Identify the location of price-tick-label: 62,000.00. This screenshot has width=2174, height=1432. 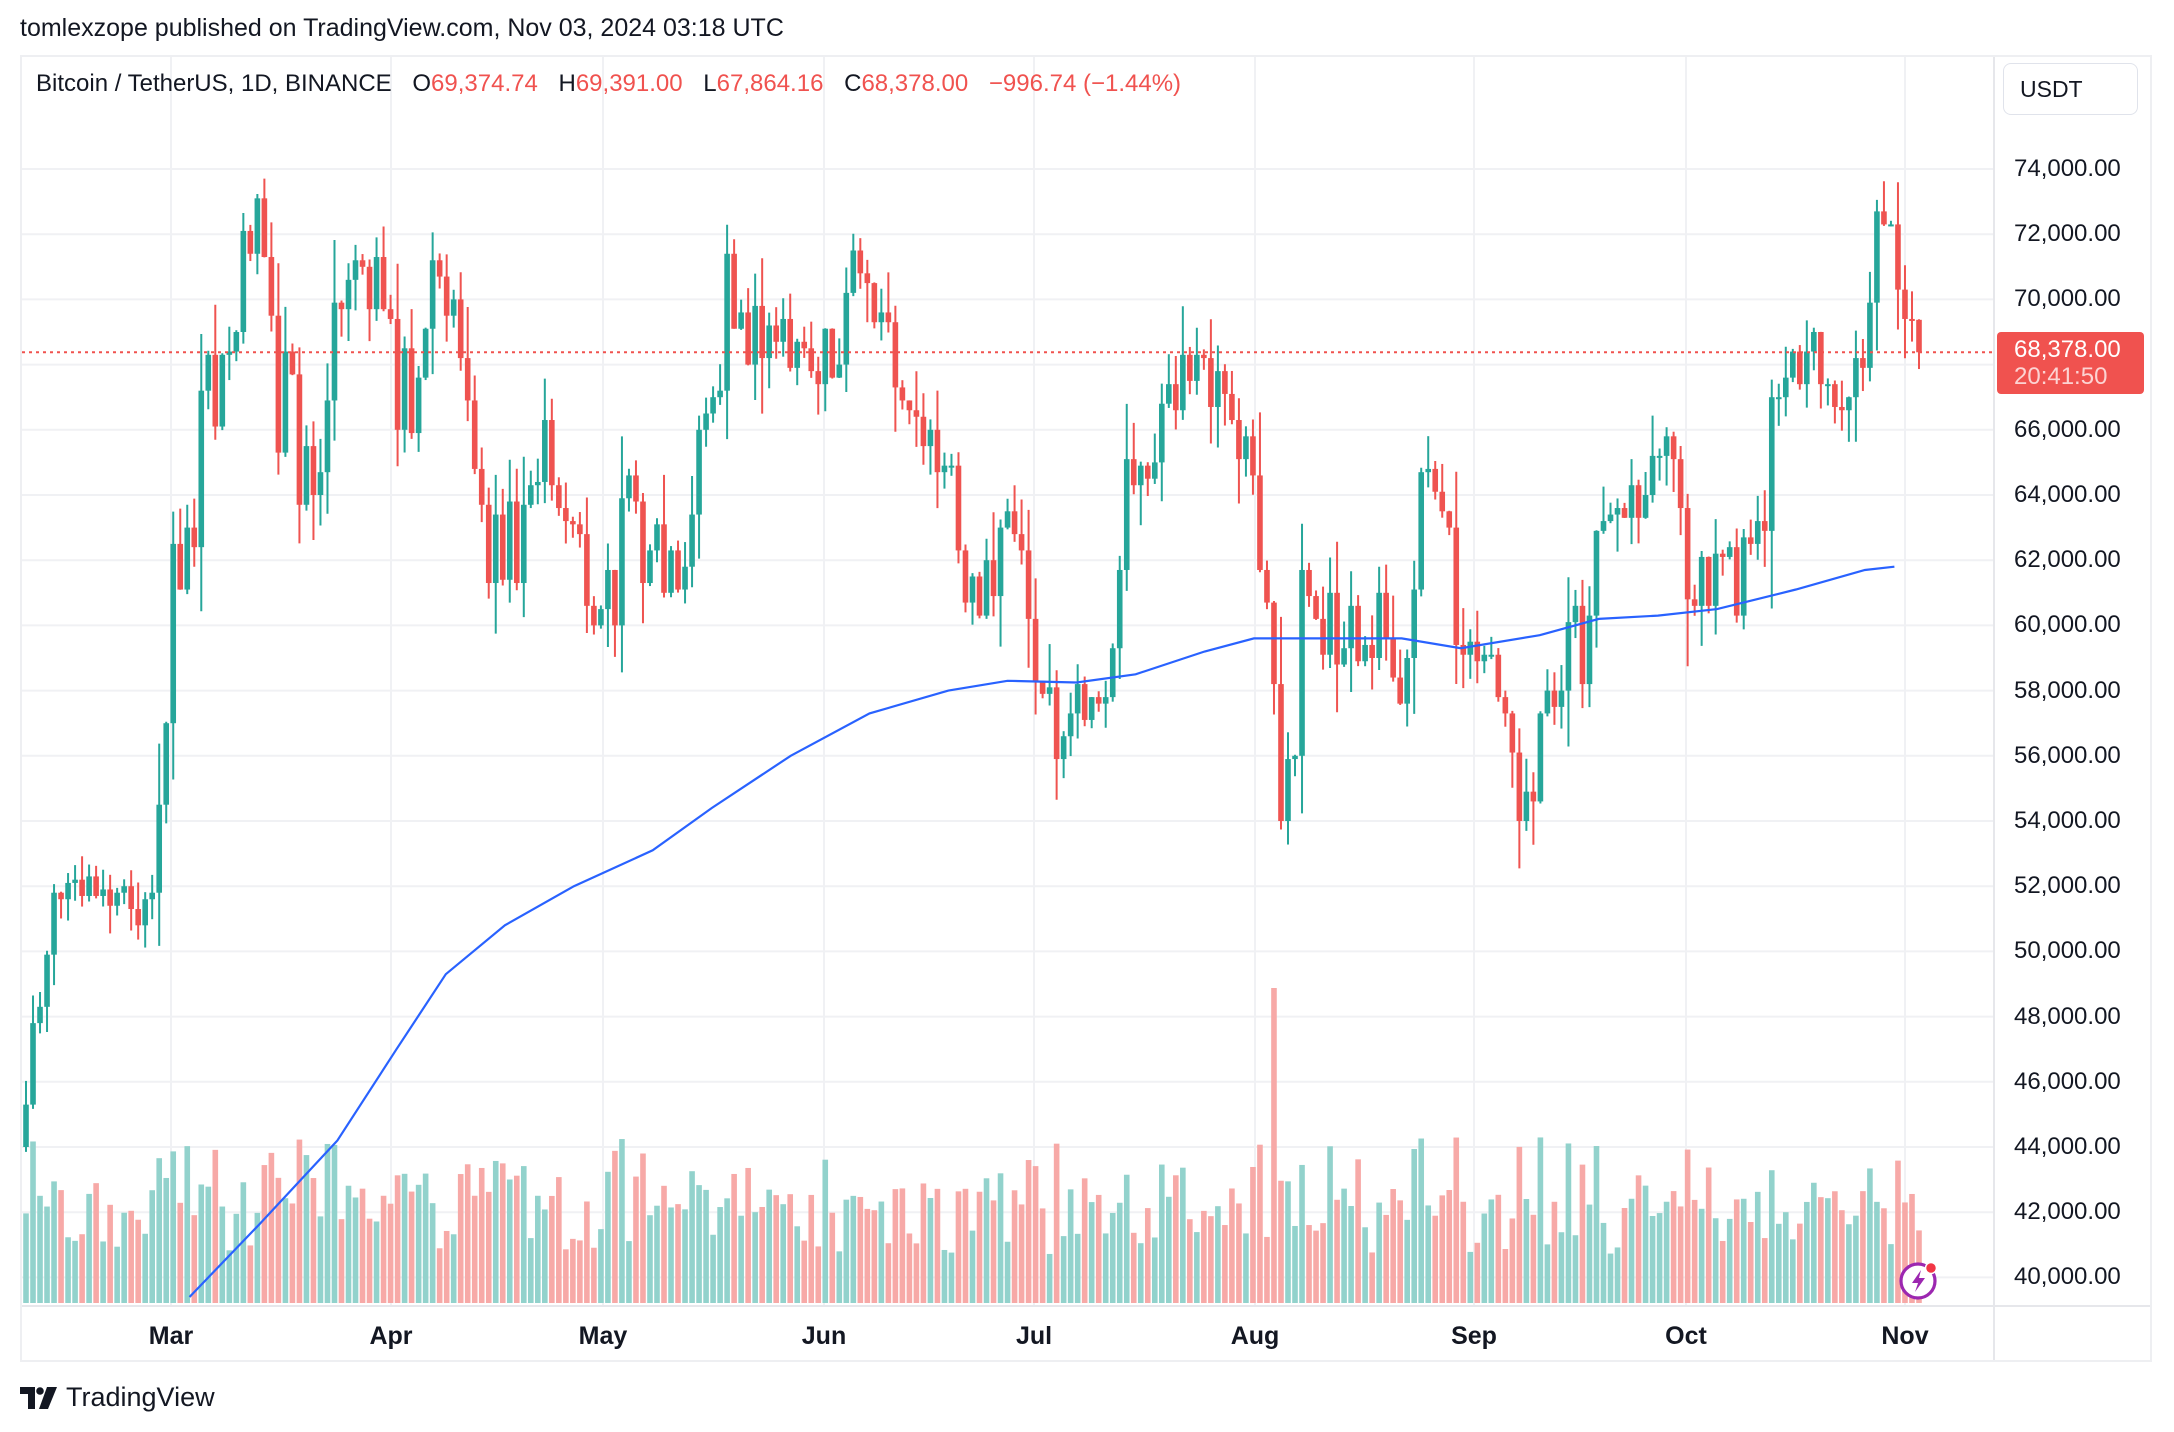
(2067, 560).